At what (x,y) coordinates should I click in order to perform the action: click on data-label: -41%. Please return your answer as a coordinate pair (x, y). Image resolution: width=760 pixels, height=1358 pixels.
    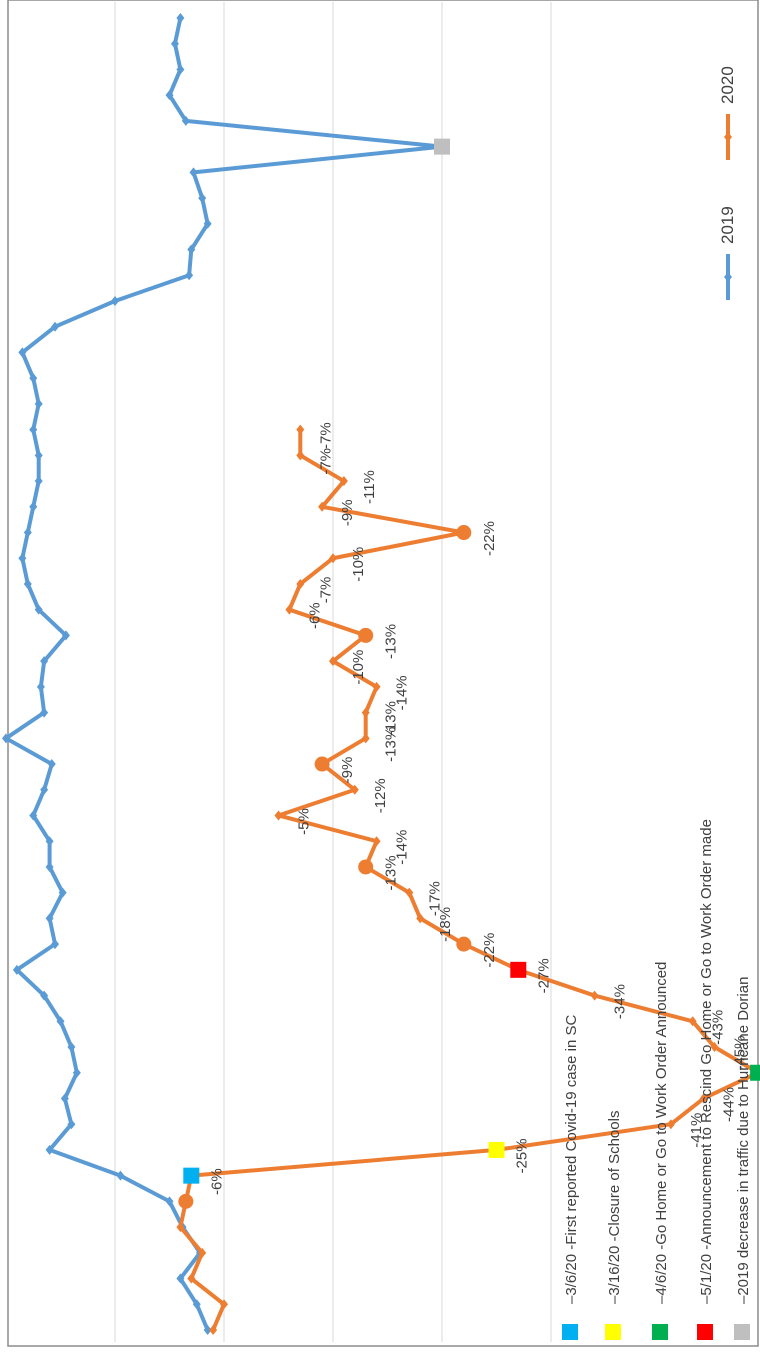
    Looking at the image, I should click on (696, 1130).